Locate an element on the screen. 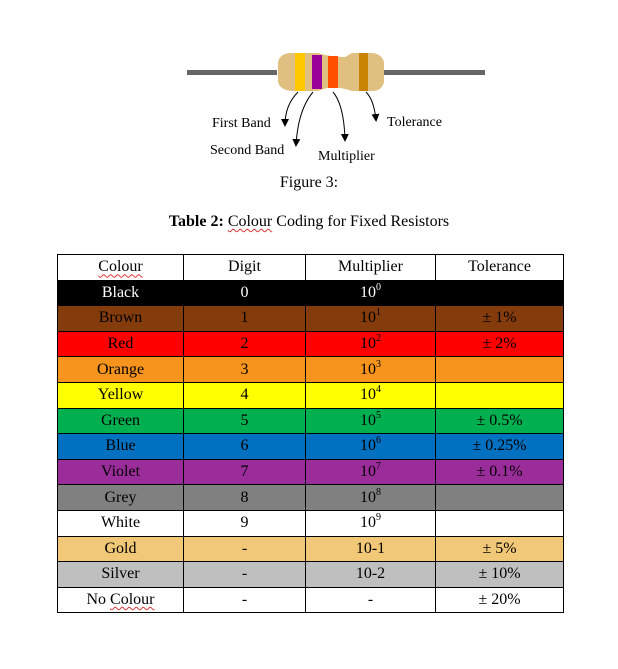  tolerance-cell: ± 10% is located at coordinates (499, 574).